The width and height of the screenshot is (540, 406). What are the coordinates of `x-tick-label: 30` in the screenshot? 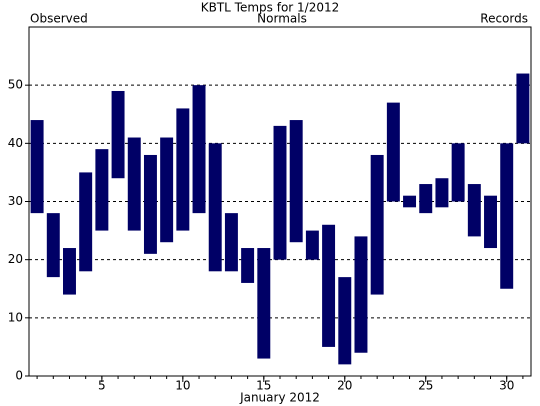 It's located at (506, 386).